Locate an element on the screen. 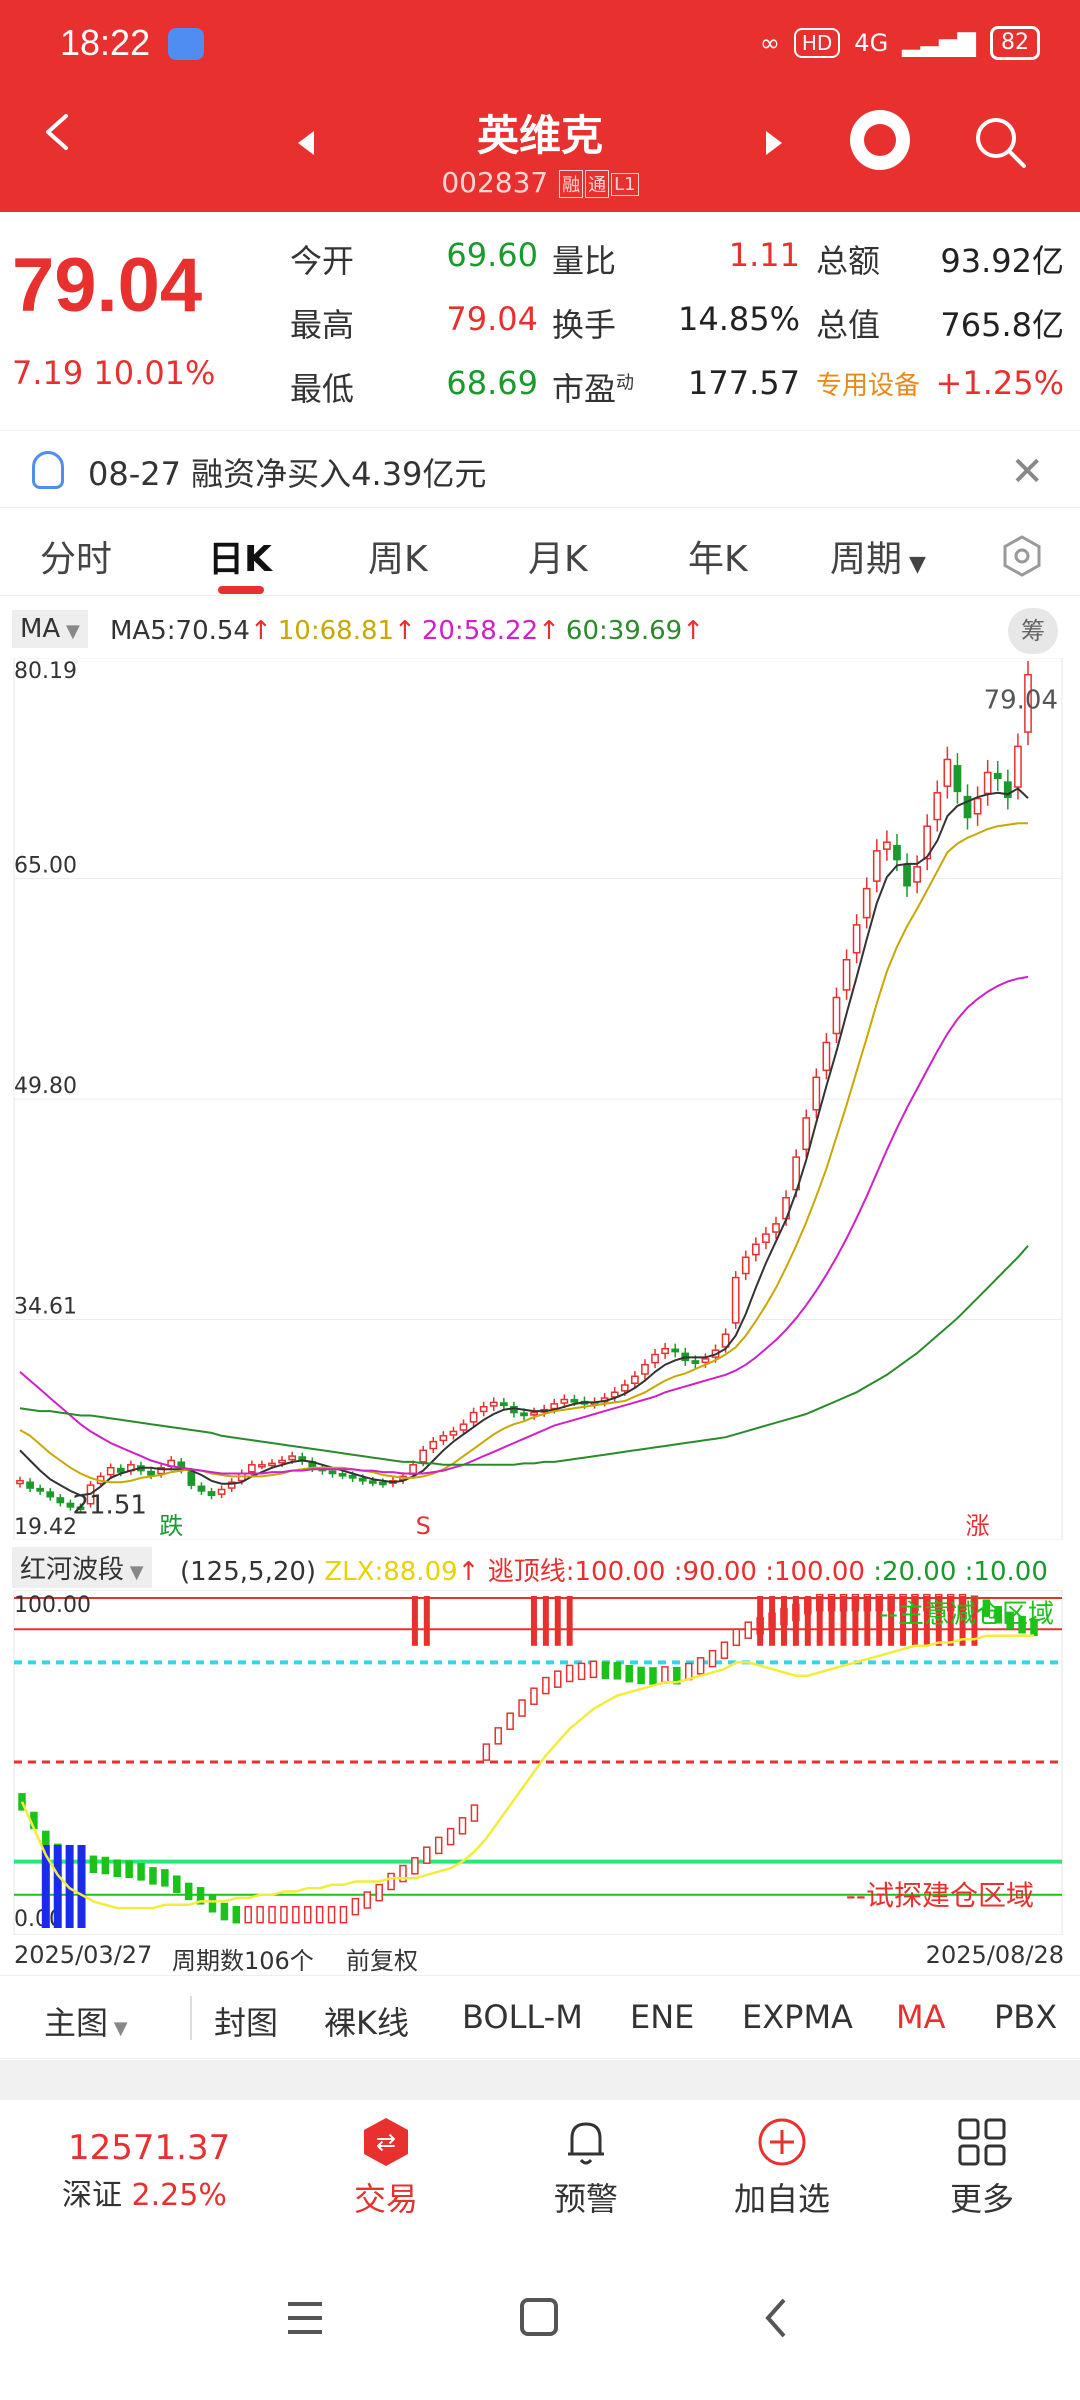 The height and width of the screenshot is (2400, 1080). nav-more: 更多 is located at coordinates (982, 2168).